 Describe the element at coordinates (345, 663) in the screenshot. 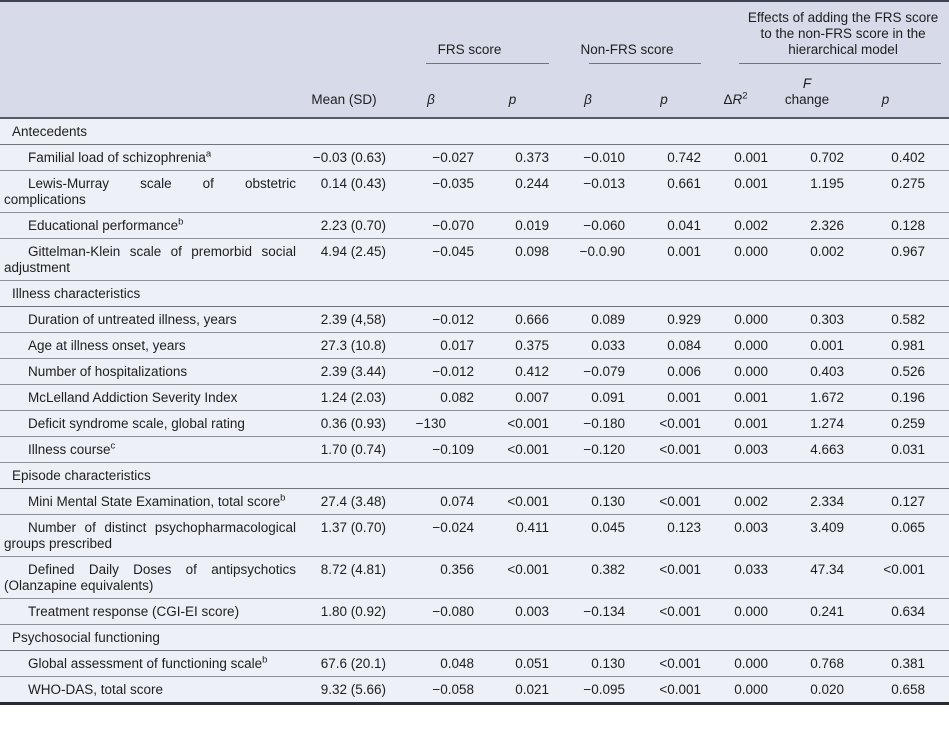

I see `cell-mean: 67.6 (20.1)` at that location.